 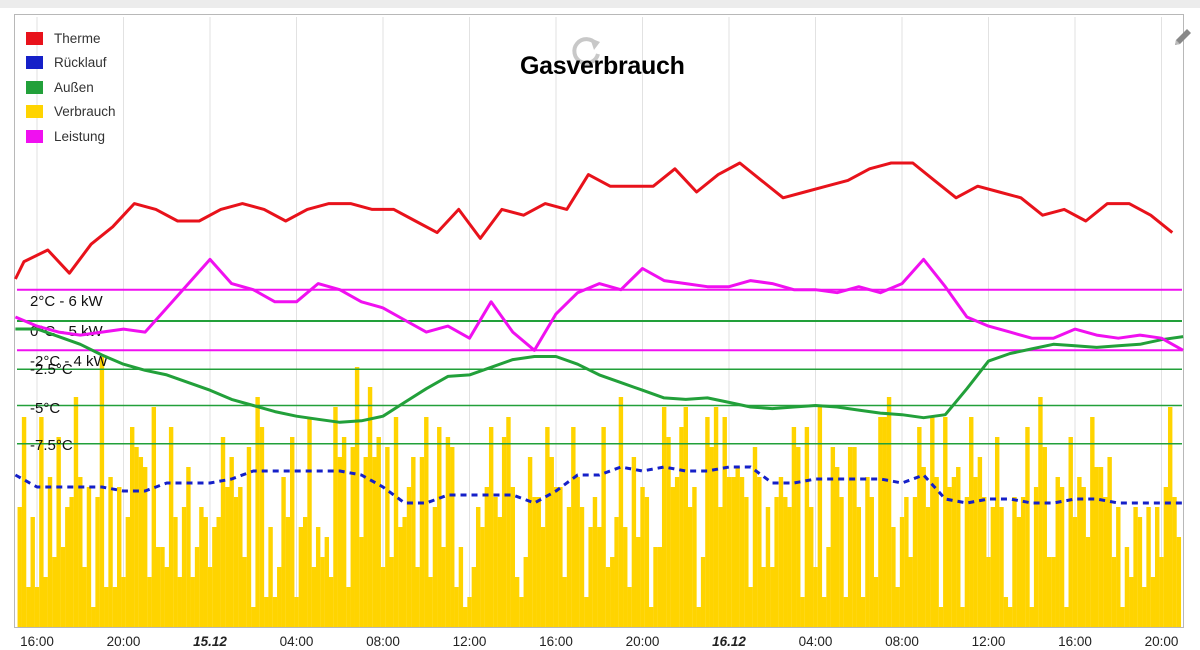 I want to click on aussen-line, so click(x=599, y=375).